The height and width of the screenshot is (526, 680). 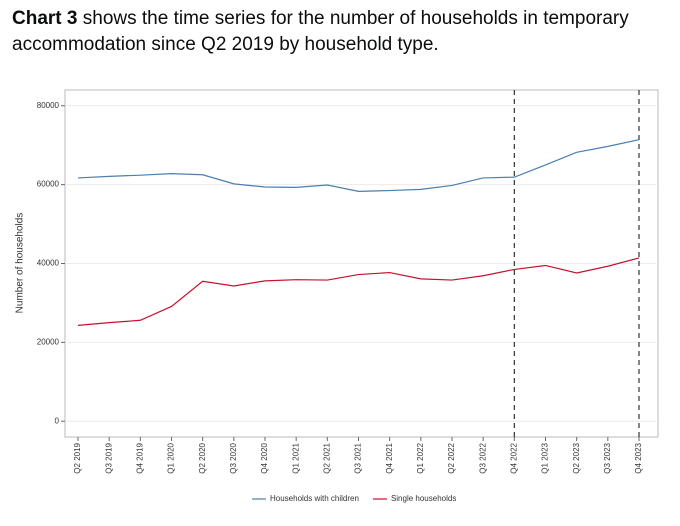 I want to click on x-tick-label: Q3 2021, so click(x=358, y=457).